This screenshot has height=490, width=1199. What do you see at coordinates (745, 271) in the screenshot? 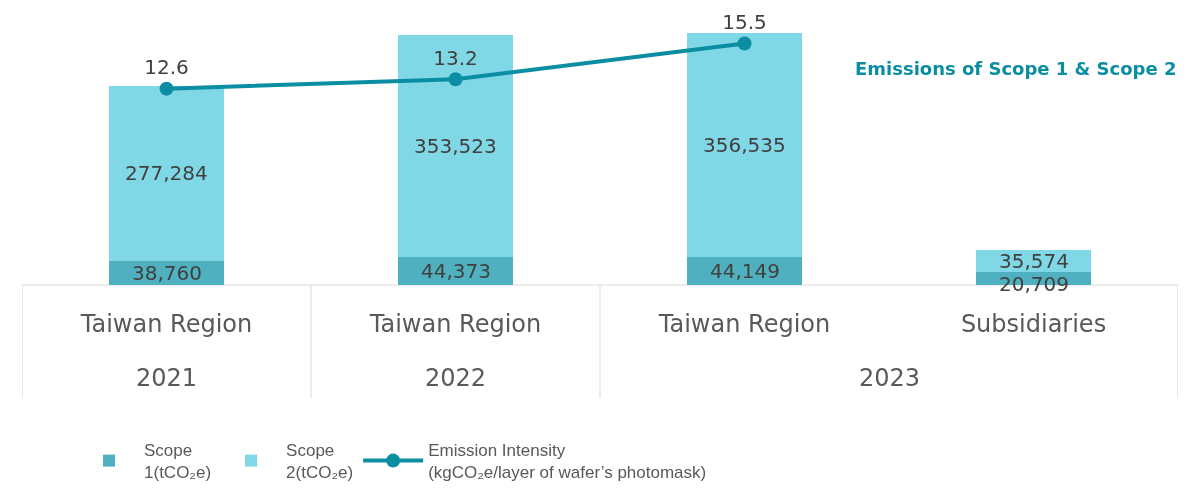
I see `data-label: 44,149` at bounding box center [745, 271].